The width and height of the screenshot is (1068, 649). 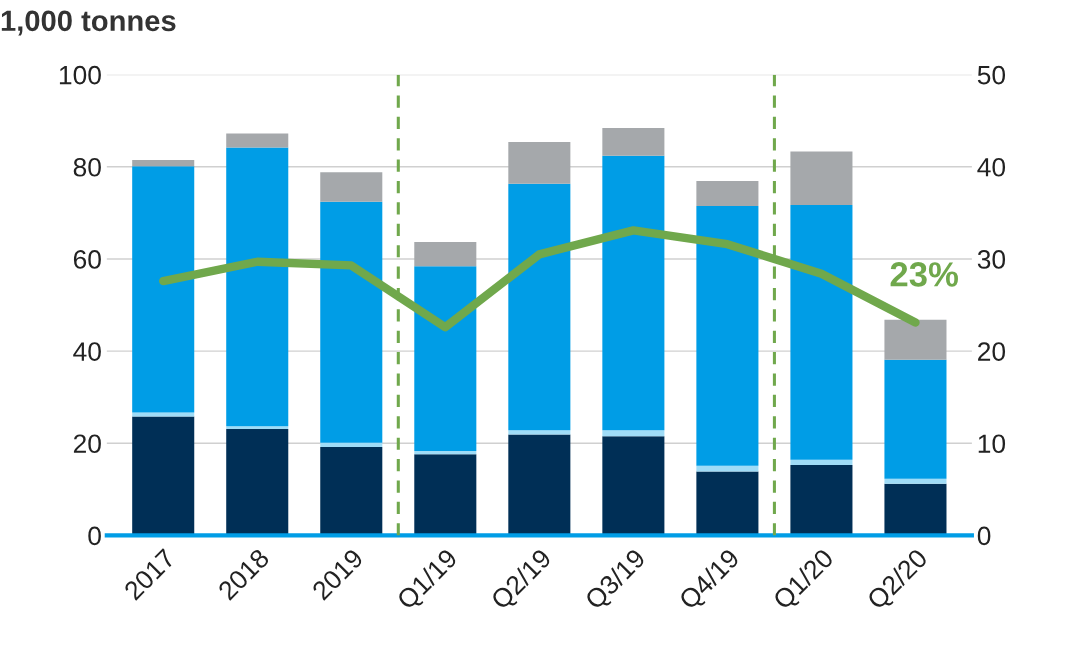 I want to click on y2-tick-label: 20, so click(x=992, y=351).